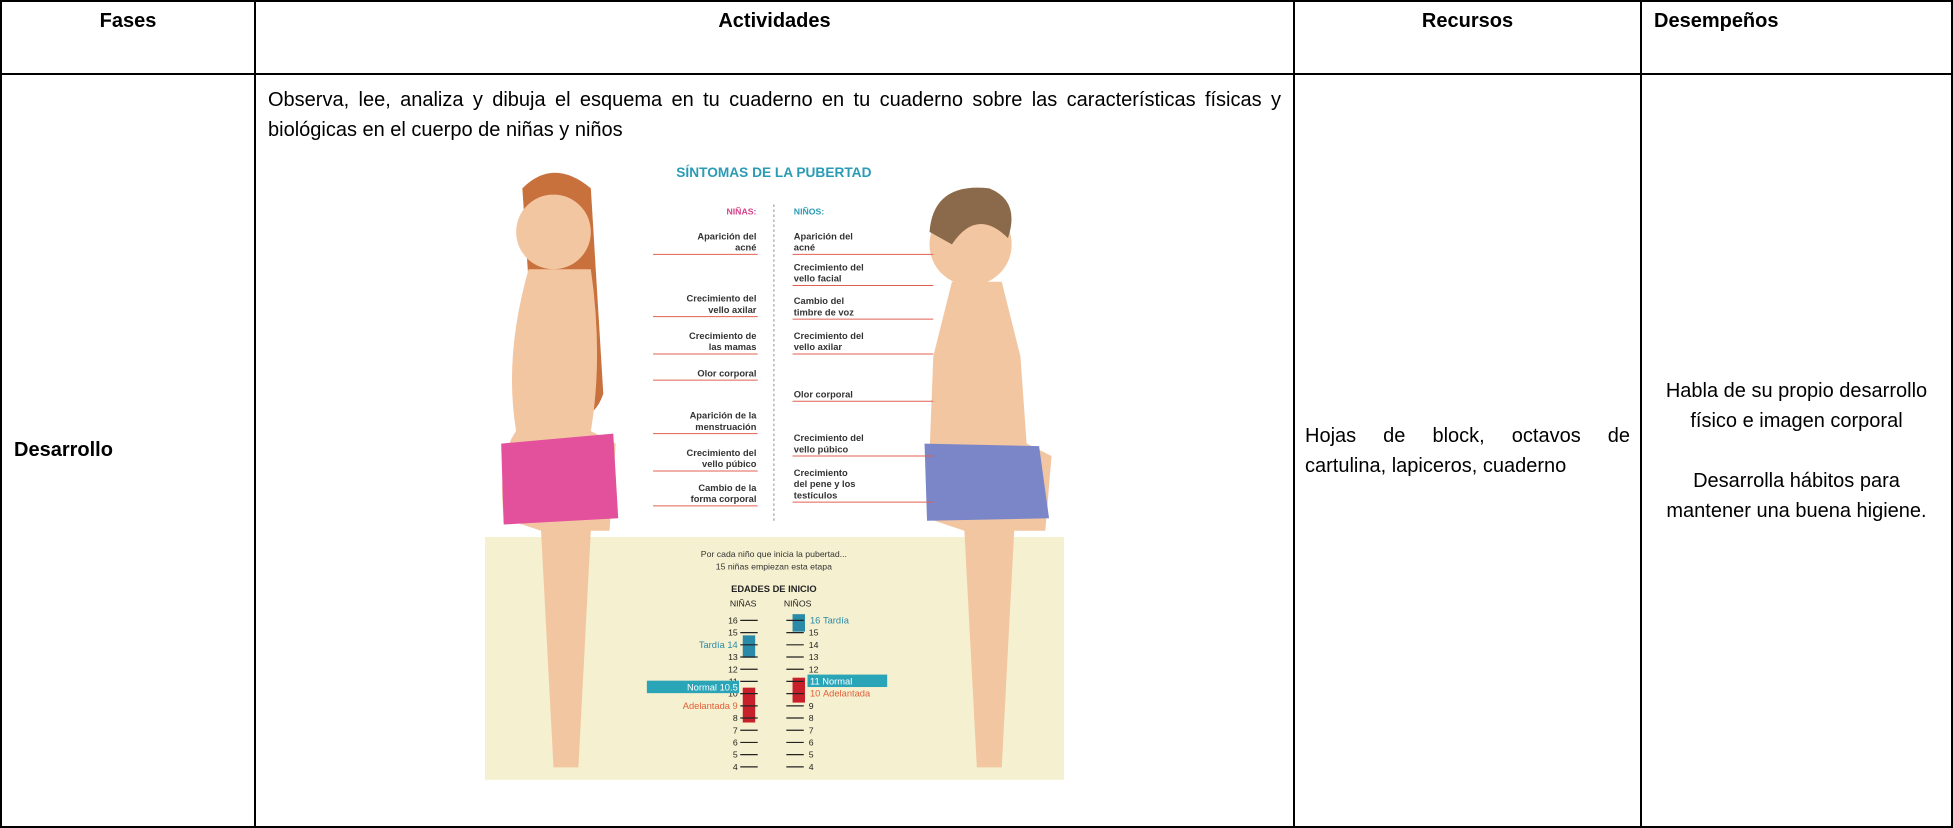 This screenshot has width=1953, height=828. Describe the element at coordinates (733, 347) in the screenshot. I see `girl-label: las mamas` at that location.